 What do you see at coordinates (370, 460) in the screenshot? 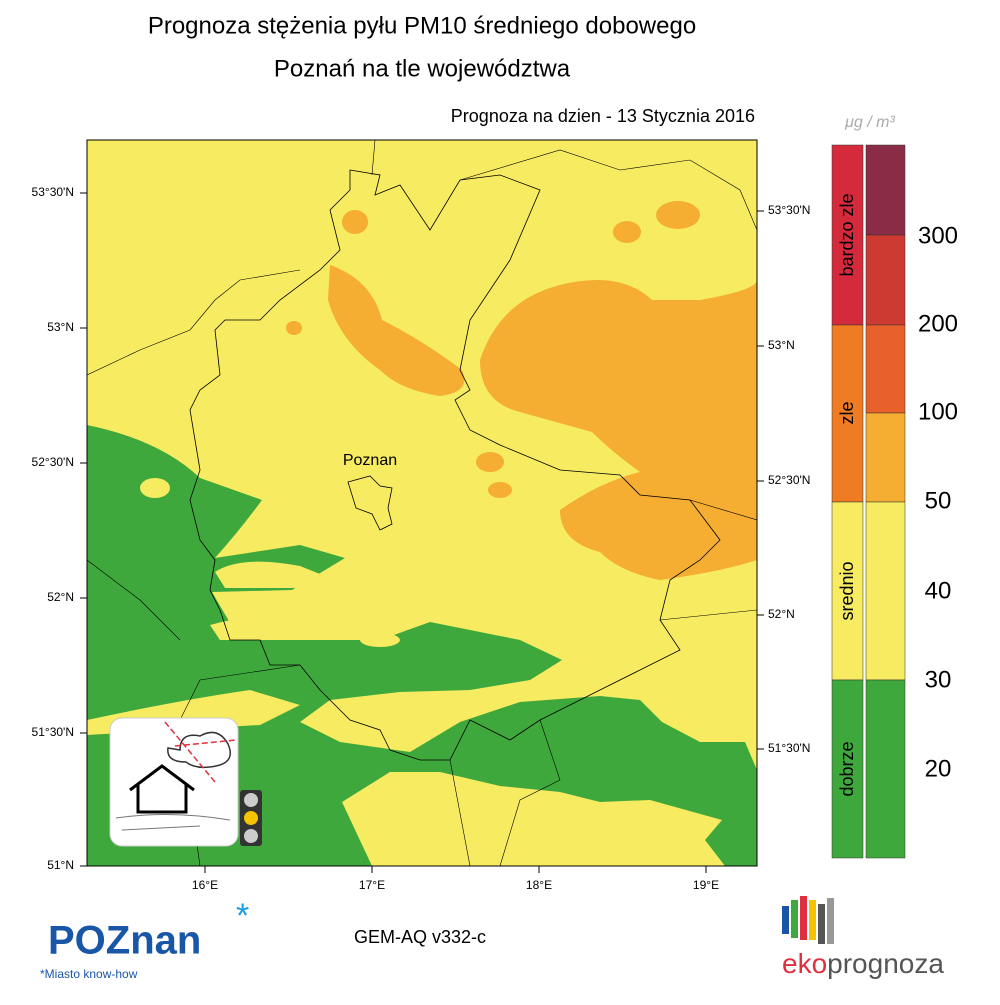
I see `city-label: Poznan` at bounding box center [370, 460].